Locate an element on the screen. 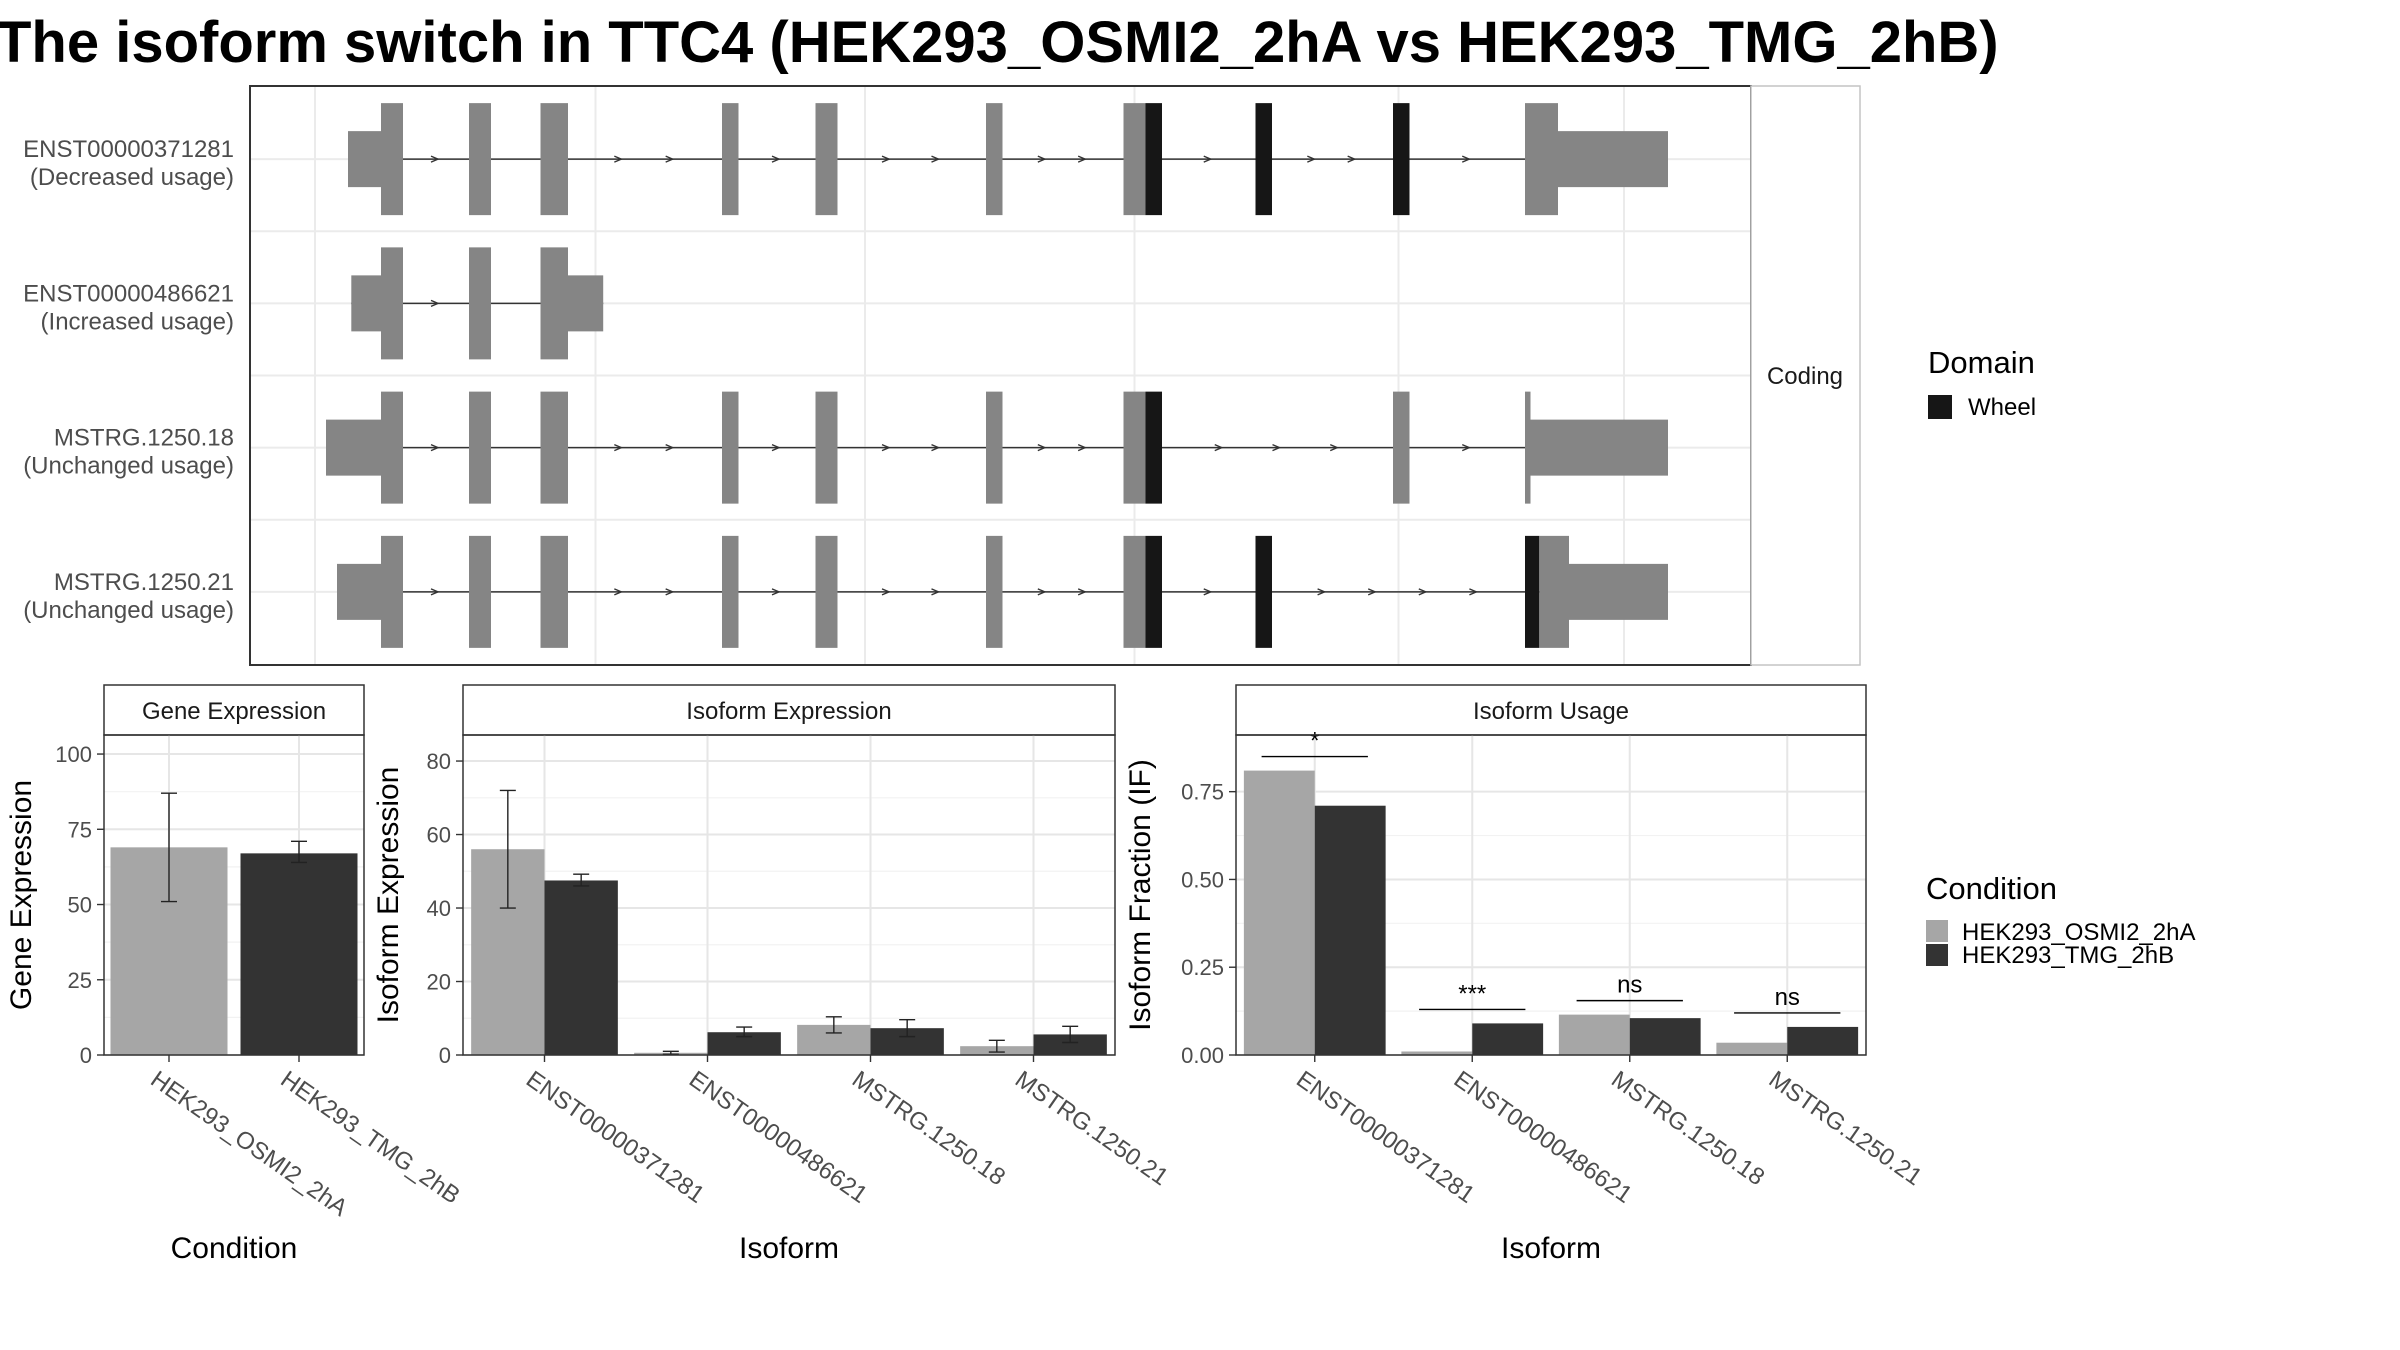  y-tick-label: 20 is located at coordinates (439, 982).